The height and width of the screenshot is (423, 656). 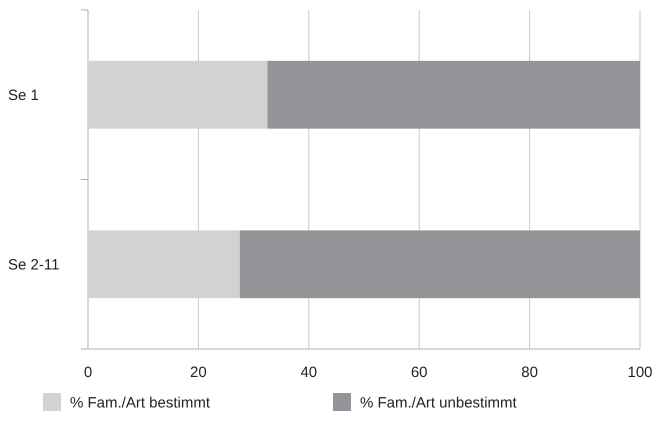 I want to click on legend-label: % Fam./Art unbestimmt, so click(x=439, y=403).